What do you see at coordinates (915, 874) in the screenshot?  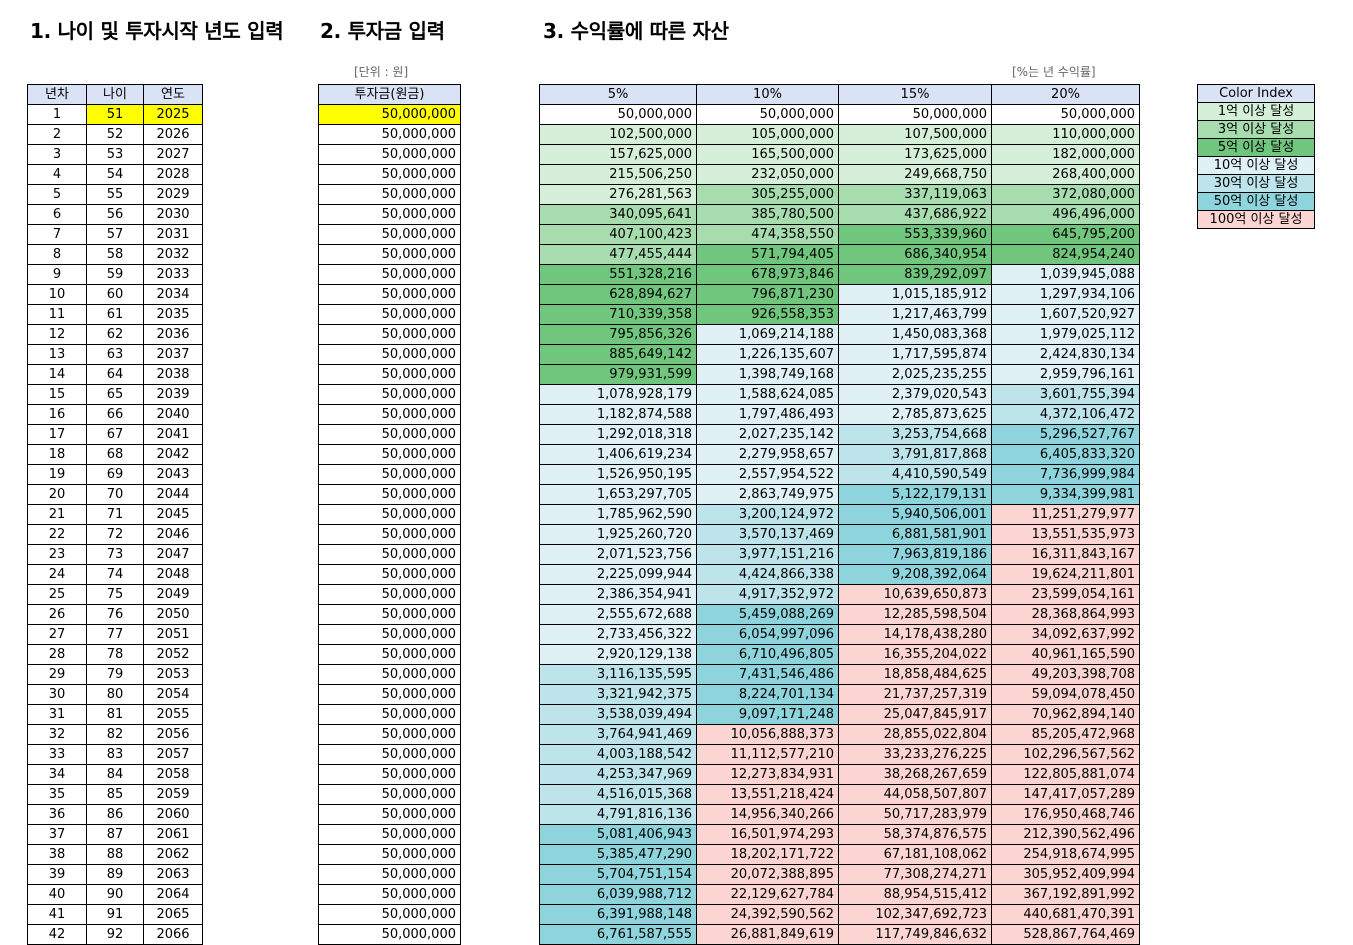 I see `asset-cell: 77,308,274,271` at bounding box center [915, 874].